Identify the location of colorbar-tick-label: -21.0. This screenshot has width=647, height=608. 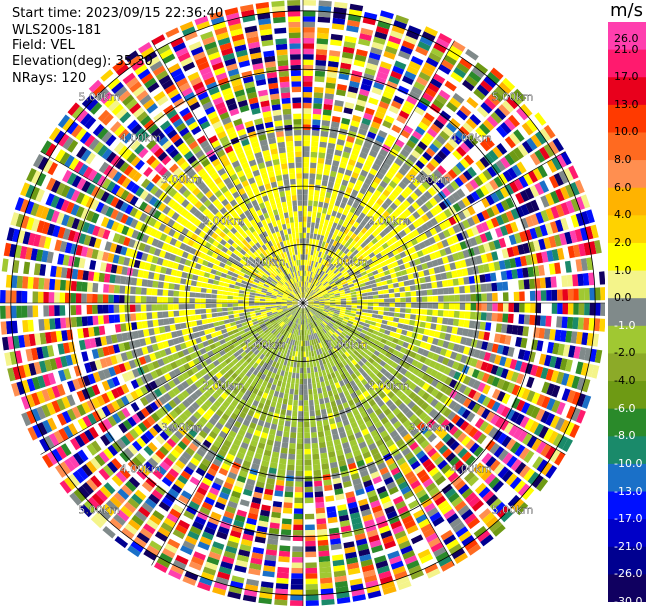
(629, 546).